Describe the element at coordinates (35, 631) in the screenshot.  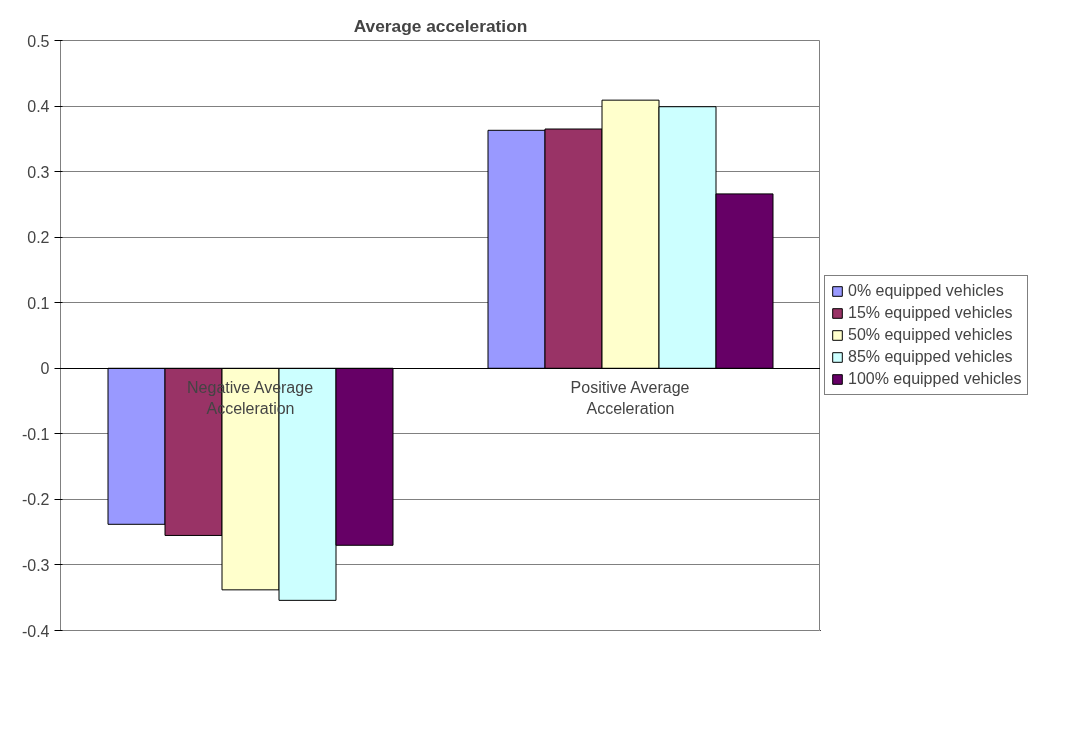
I see `y-tick-label: -0.4` at that location.